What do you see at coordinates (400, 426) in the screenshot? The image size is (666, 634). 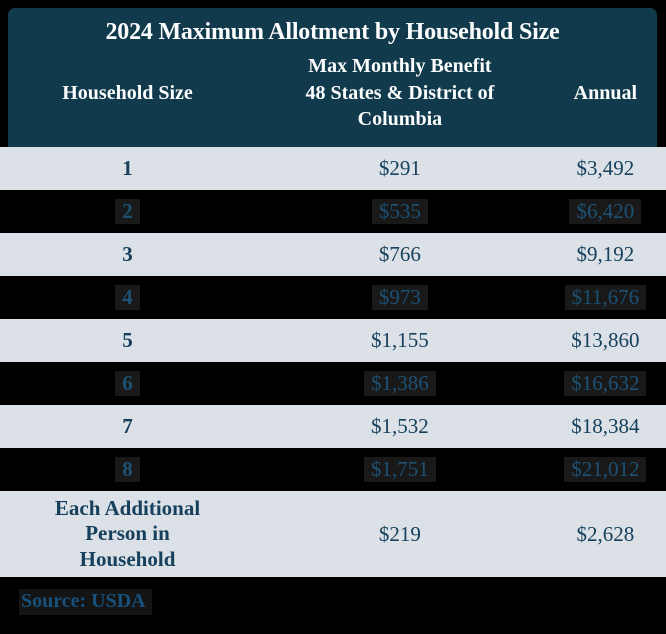 I see `monthly-benefit-cell: $1,532` at bounding box center [400, 426].